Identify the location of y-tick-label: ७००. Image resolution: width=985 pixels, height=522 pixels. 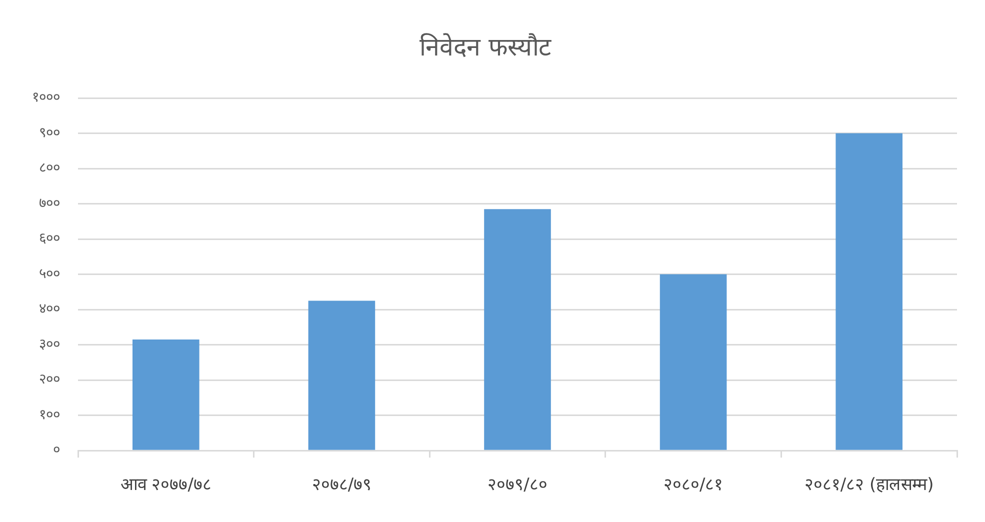
(49, 203).